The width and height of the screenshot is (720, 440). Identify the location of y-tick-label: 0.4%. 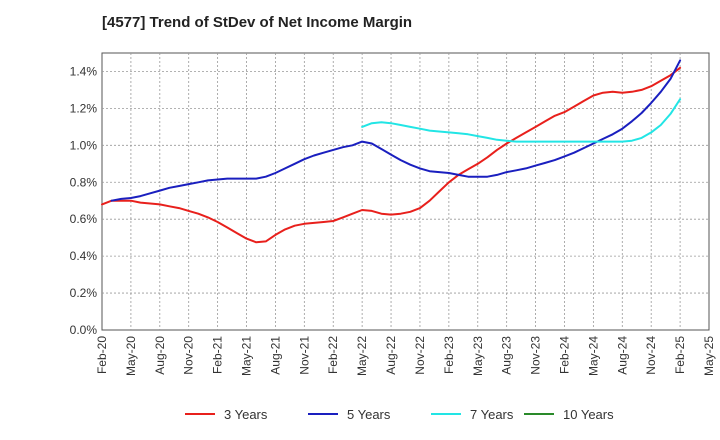
(84, 256).